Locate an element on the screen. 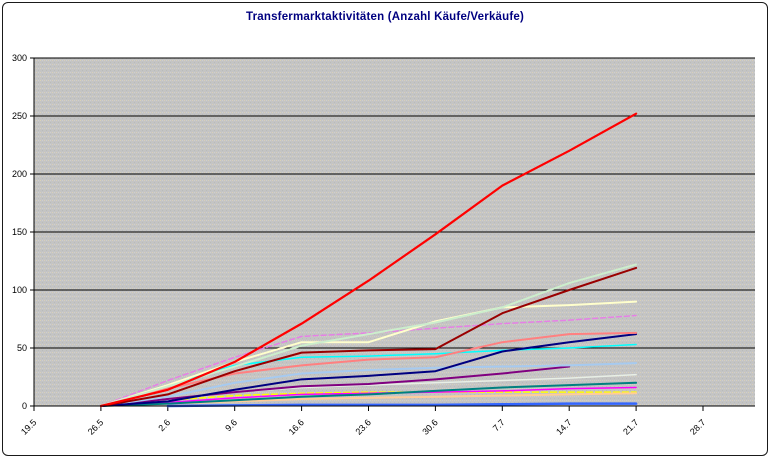 The image size is (770, 458). series-line-hellblau is located at coordinates (368, 384).